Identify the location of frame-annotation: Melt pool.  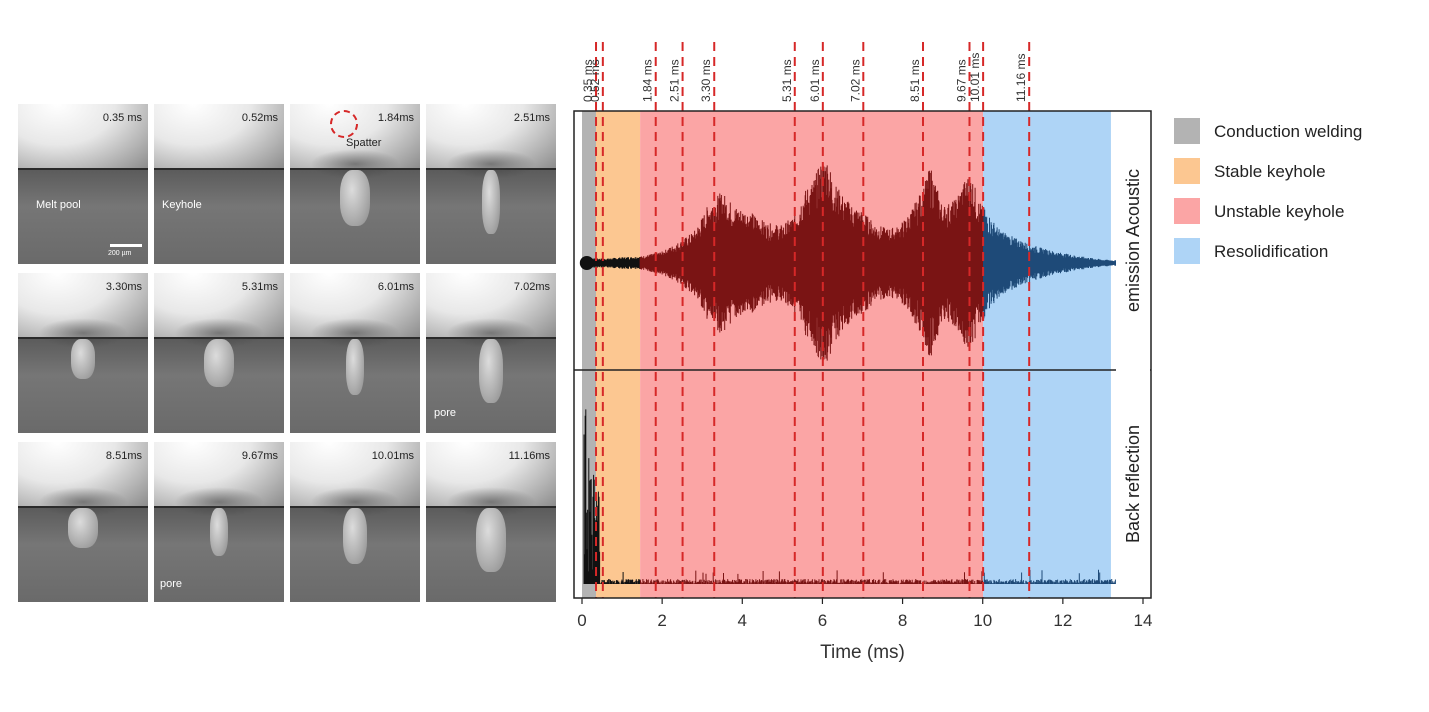
(58, 205).